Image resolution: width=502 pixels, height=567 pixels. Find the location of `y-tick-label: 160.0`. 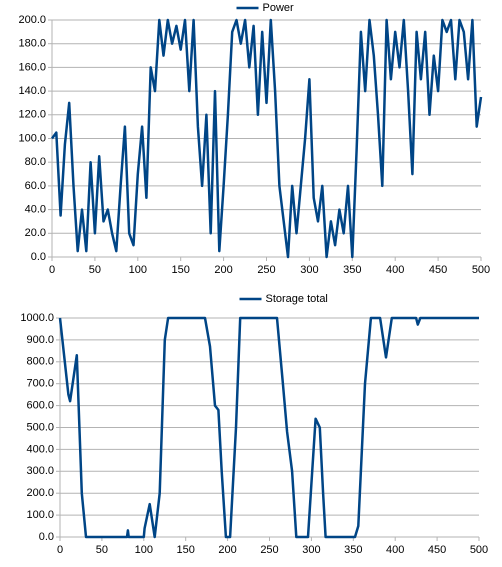

y-tick-label: 160.0 is located at coordinates (32, 67).